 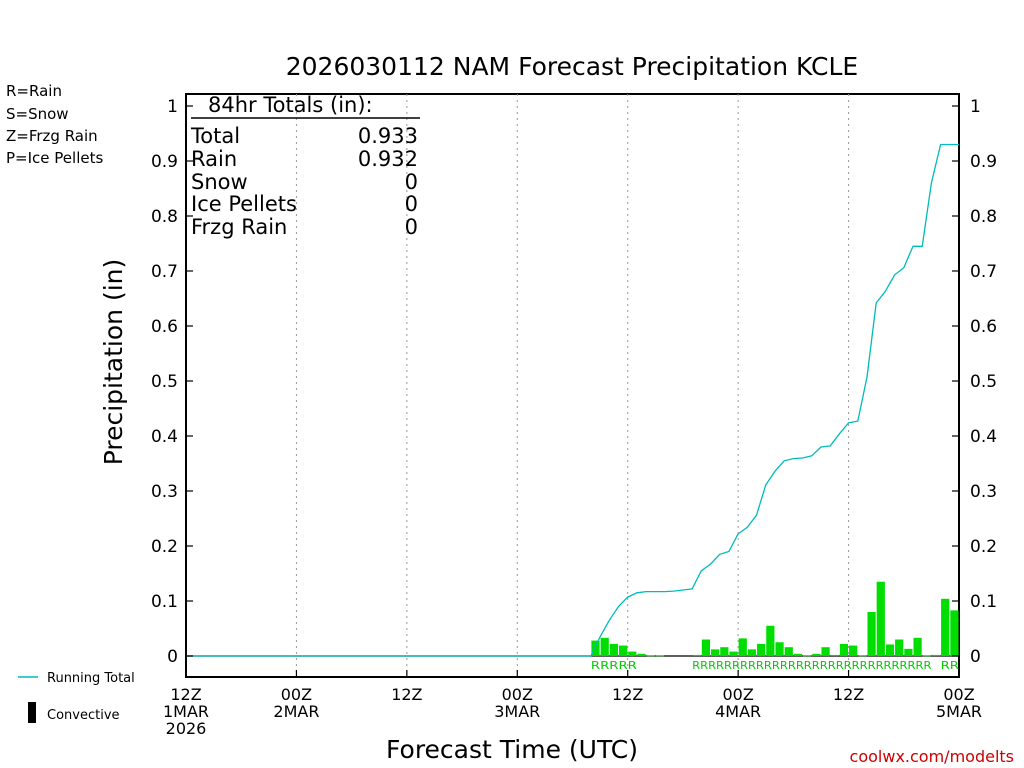 I want to click on totals-heading: 84hr Totals (in):, so click(x=290, y=105).